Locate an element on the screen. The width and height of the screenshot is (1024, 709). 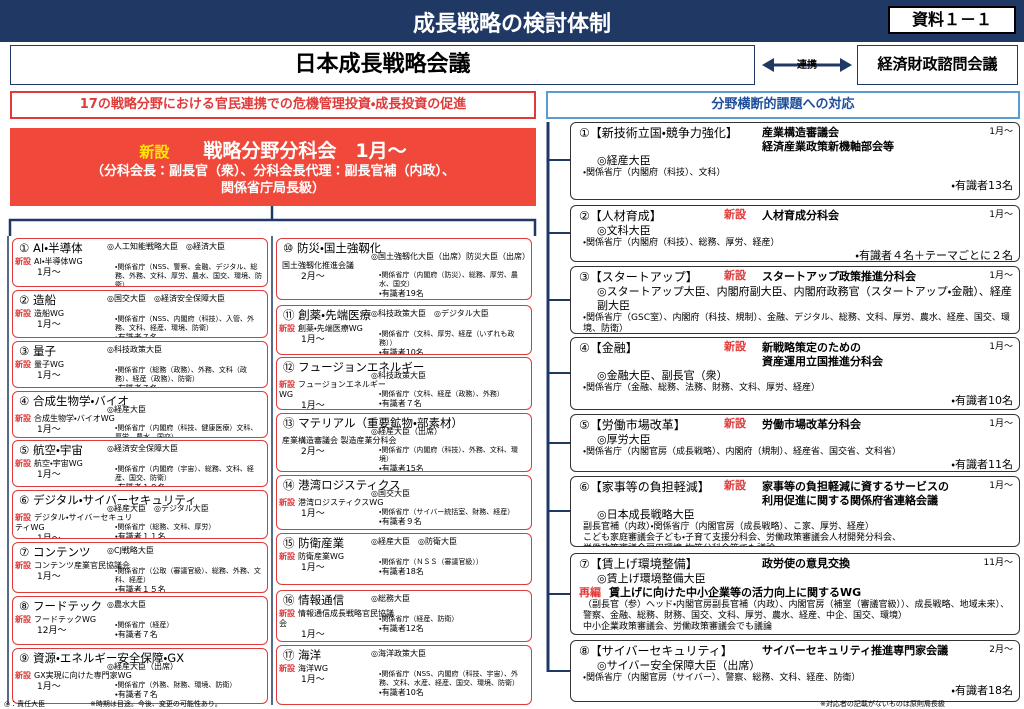
field-experts: ・有識者９名 is located at coordinates (400, 521).